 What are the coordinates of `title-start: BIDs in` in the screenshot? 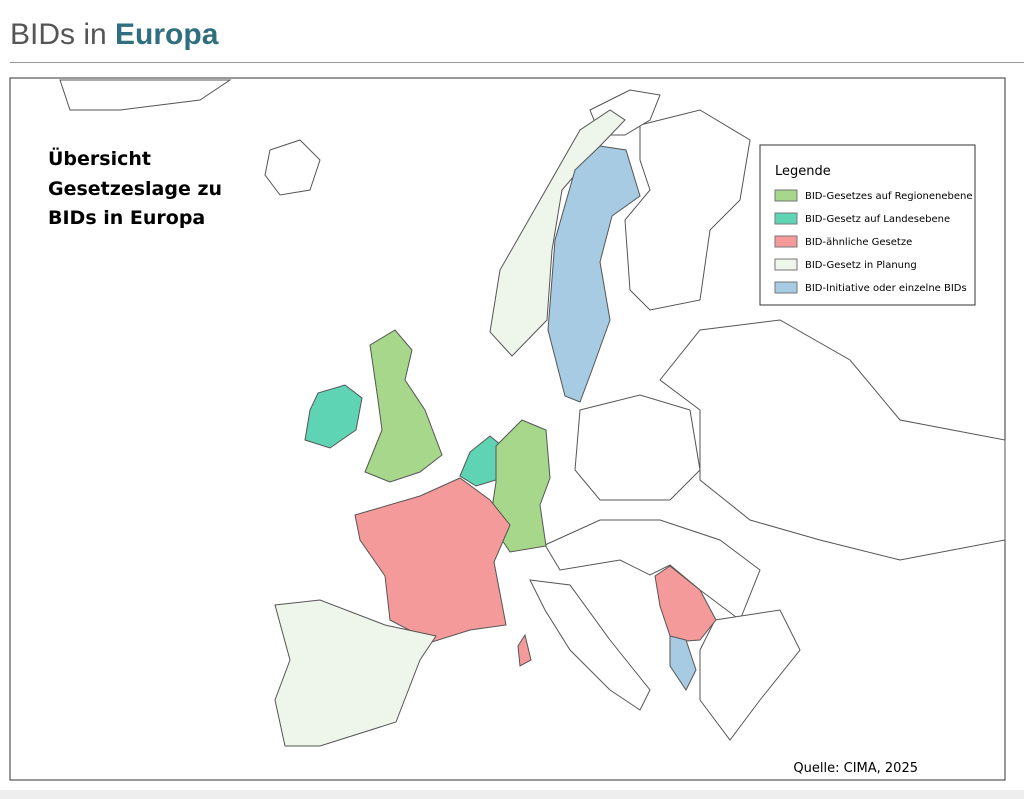 It's located at (58, 34).